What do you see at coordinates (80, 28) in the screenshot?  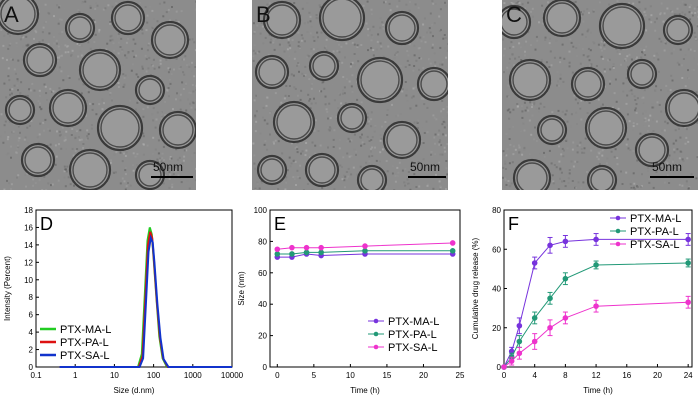 I see `vesicle` at bounding box center [80, 28].